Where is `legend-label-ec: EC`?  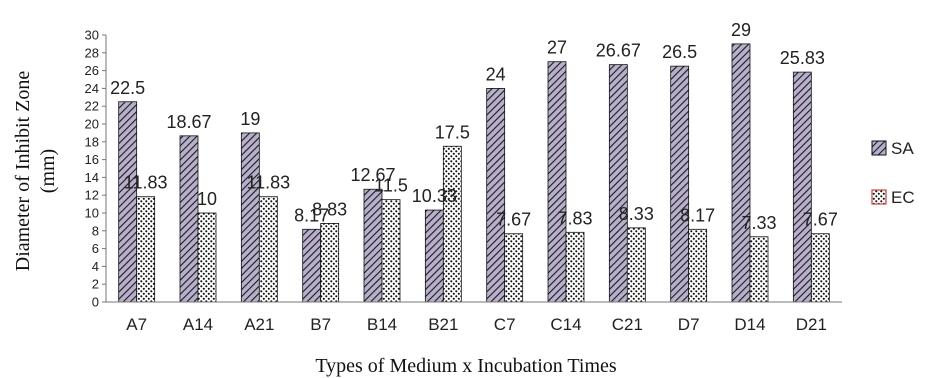 legend-label-ec: EC is located at coordinates (903, 197).